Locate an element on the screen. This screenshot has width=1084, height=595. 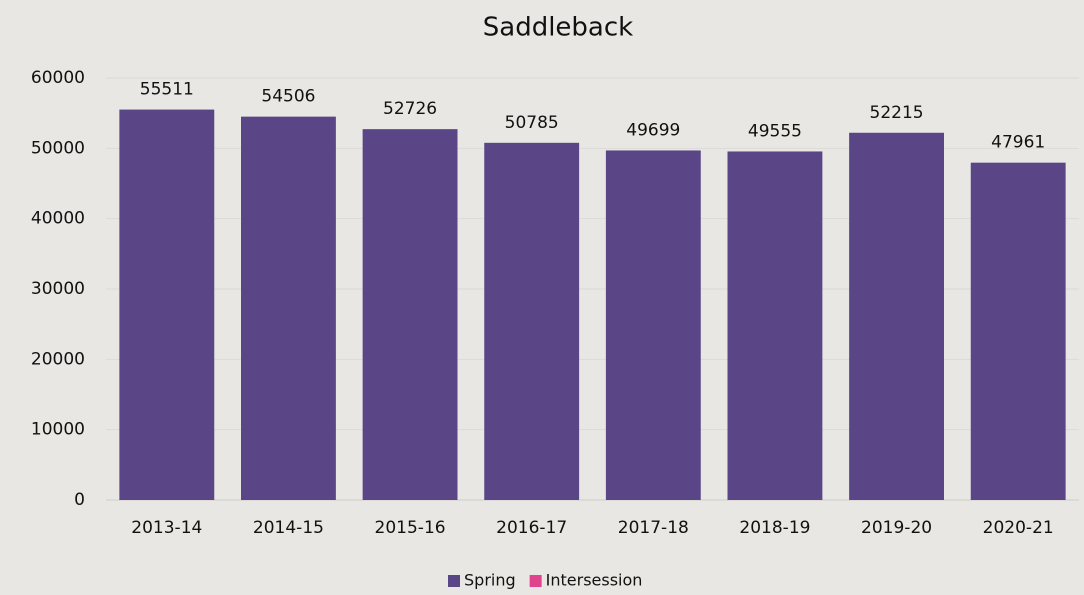
x-tick-label: 2013-14 is located at coordinates (166, 528).